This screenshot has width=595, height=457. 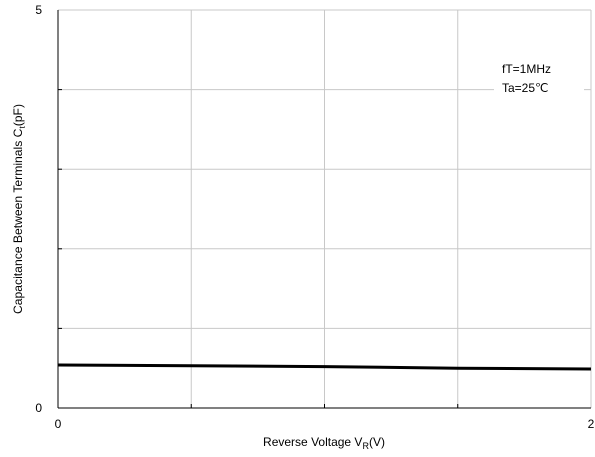 I want to click on x-axis-title: Reverse Voltage VR(V), so click(x=324, y=443).